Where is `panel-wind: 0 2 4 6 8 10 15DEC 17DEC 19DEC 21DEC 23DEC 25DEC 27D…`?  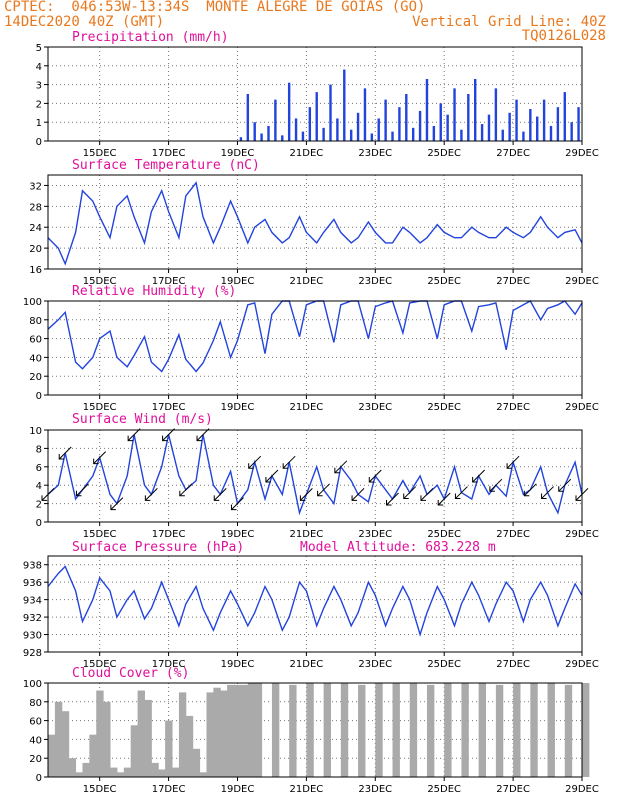 panel-wind: 0 2 4 6 8 10 15DEC 17DEC 19DEC 21DEC 23DEC 25DEC 27D… is located at coordinates (314, 476).